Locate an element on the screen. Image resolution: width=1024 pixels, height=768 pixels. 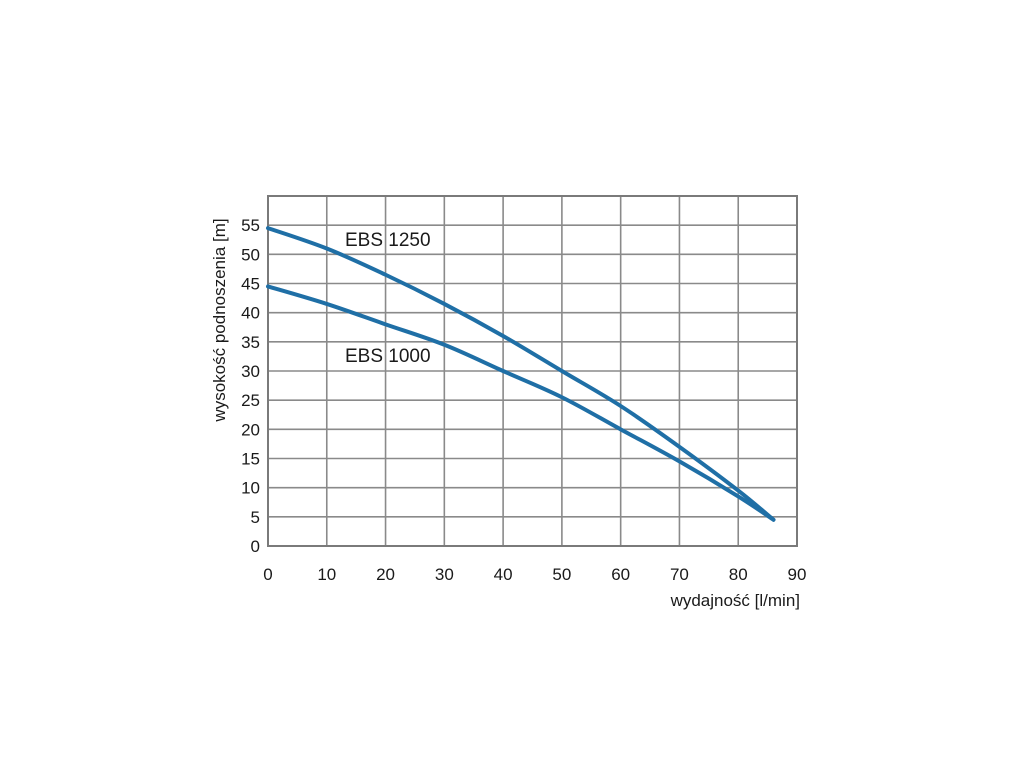
y-tick-label: 35 is located at coordinates (250, 342).